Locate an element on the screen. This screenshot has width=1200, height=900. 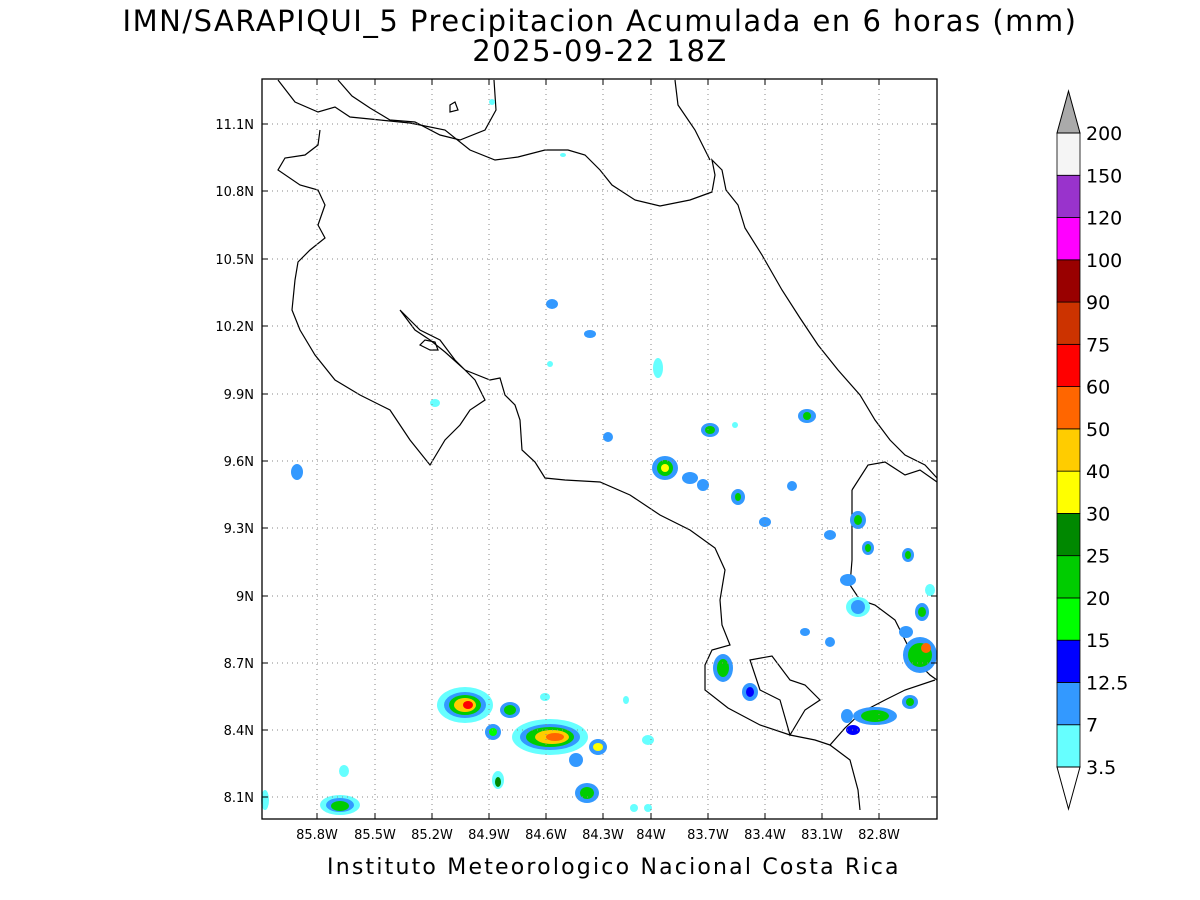
colorbar-label: 3.5 is located at coordinates (1101, 768).